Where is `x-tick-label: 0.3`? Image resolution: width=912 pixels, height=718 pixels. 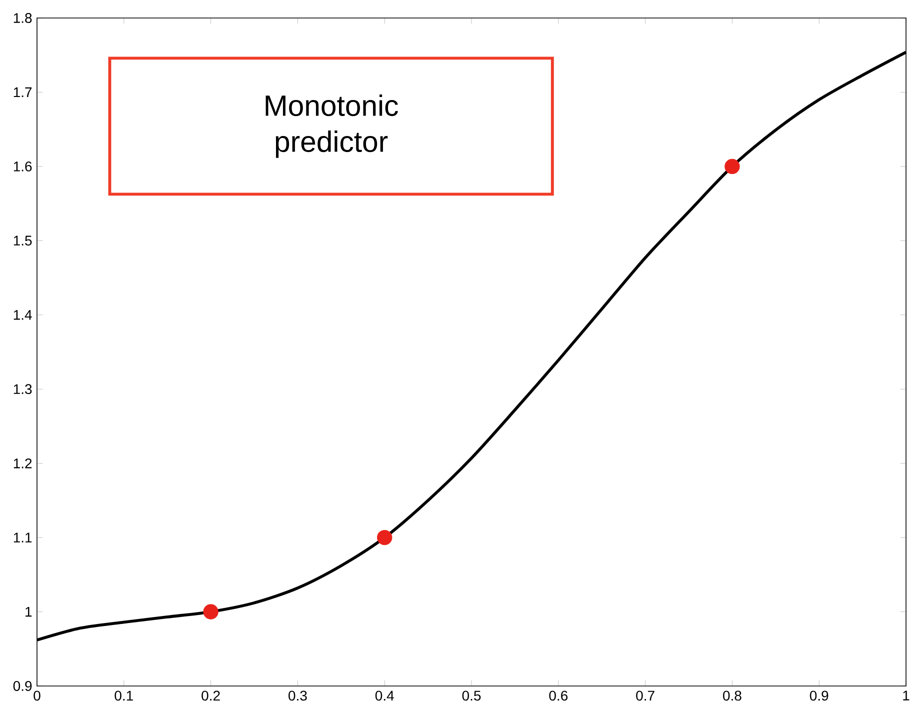
x-tick-label: 0.3 is located at coordinates (297, 695).